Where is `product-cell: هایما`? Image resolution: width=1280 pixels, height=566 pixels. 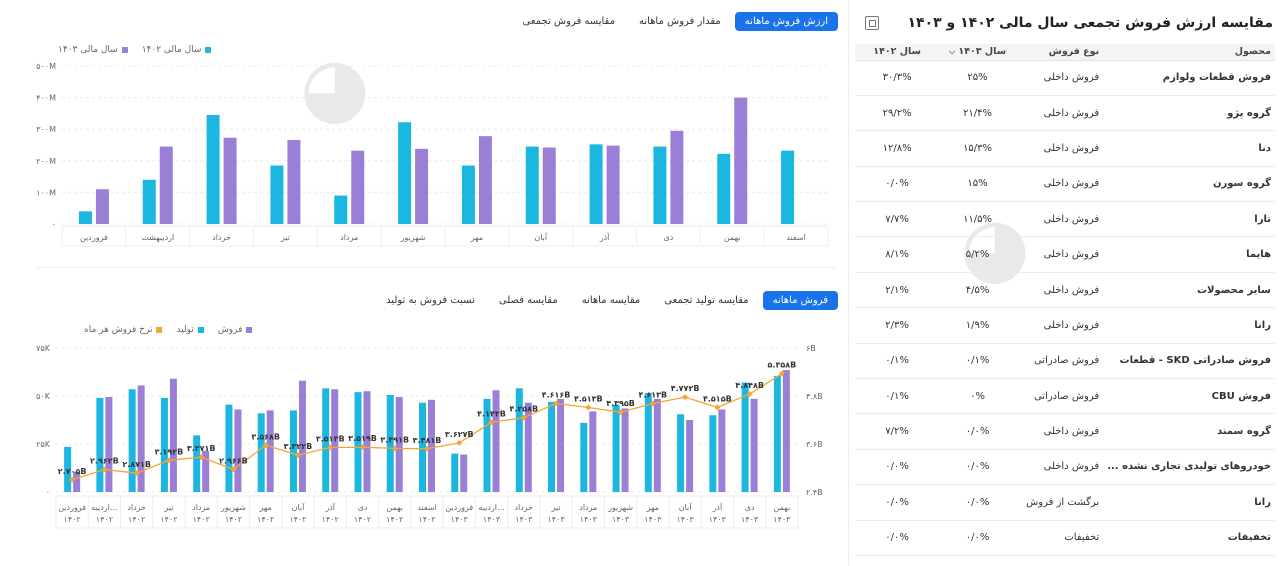 product-cell: هایما is located at coordinates (1191, 254).